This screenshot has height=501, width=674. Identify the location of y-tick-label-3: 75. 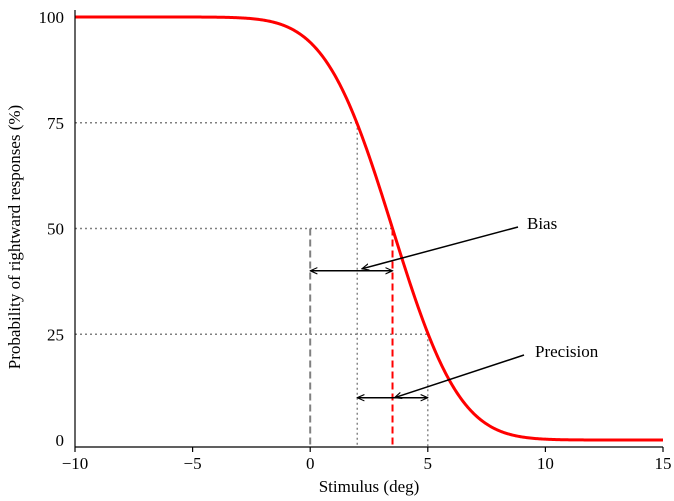
(55, 123).